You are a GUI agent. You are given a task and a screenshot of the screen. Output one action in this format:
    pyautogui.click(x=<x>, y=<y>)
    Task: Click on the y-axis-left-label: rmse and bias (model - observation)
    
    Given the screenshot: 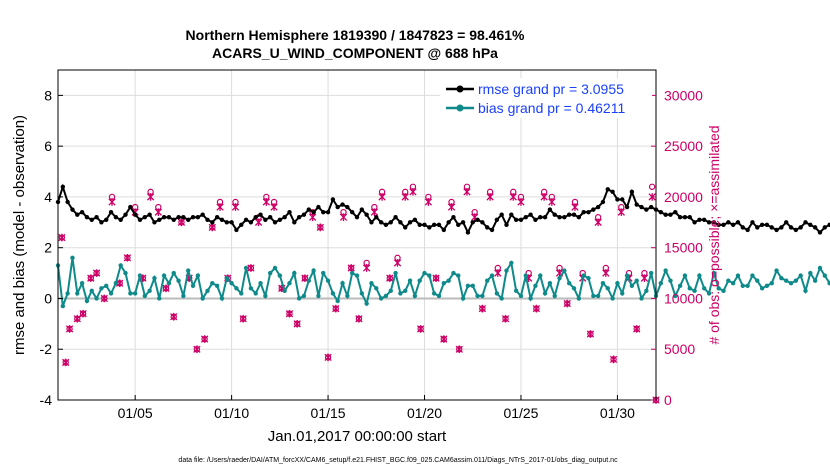 What is the action you would take?
    pyautogui.click(x=19, y=235)
    